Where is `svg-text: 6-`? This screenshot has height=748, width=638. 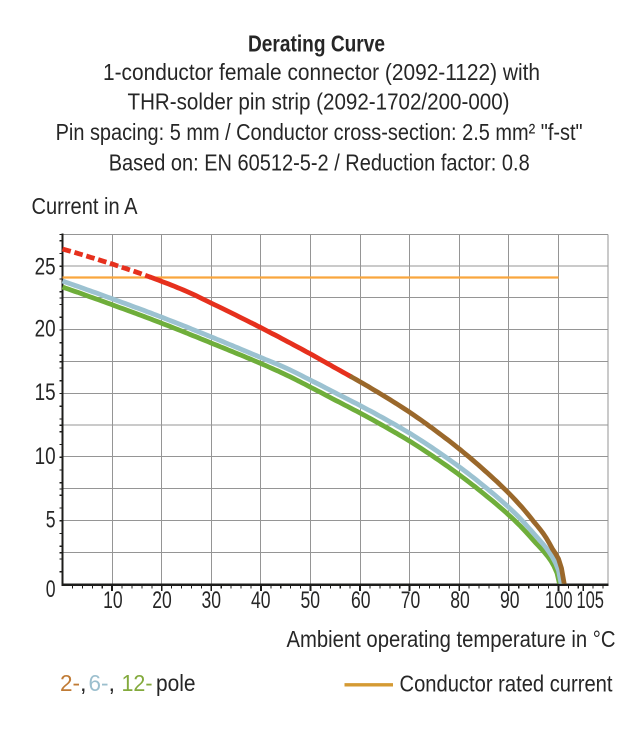
svg-text: 6- is located at coordinates (99, 683).